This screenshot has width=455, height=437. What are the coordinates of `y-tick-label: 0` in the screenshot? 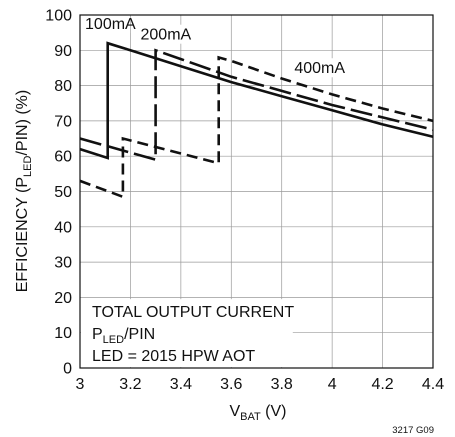 It's located at (67, 369).